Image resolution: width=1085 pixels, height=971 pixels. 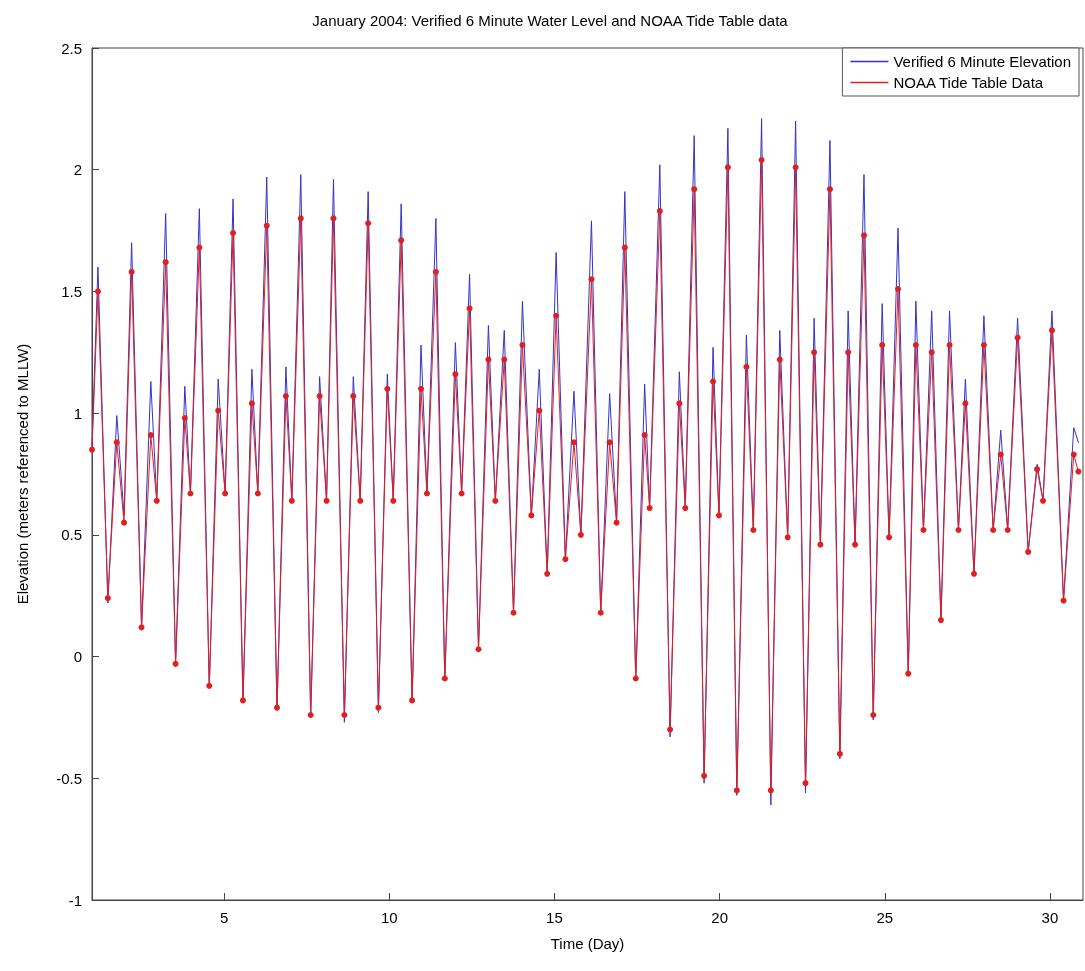 What do you see at coordinates (77, 170) in the screenshot?
I see `y-tick-label: 2` at bounding box center [77, 170].